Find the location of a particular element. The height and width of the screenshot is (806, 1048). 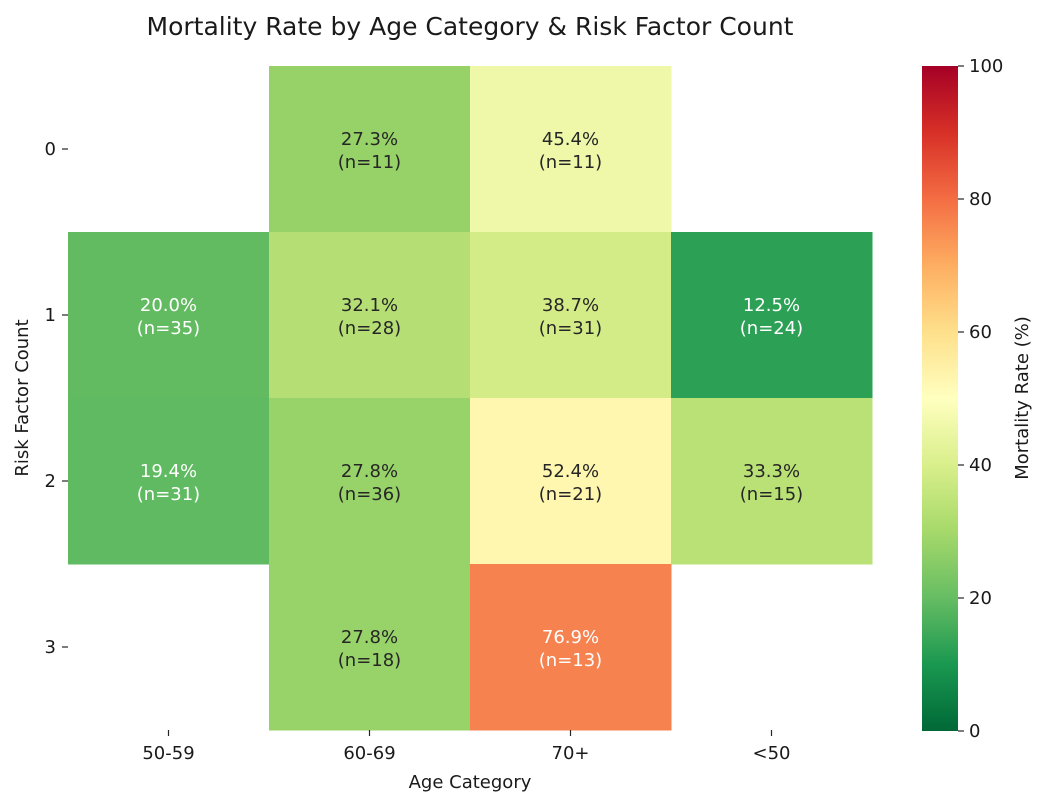

colorbar-tick-label: 100 is located at coordinates (986, 66).